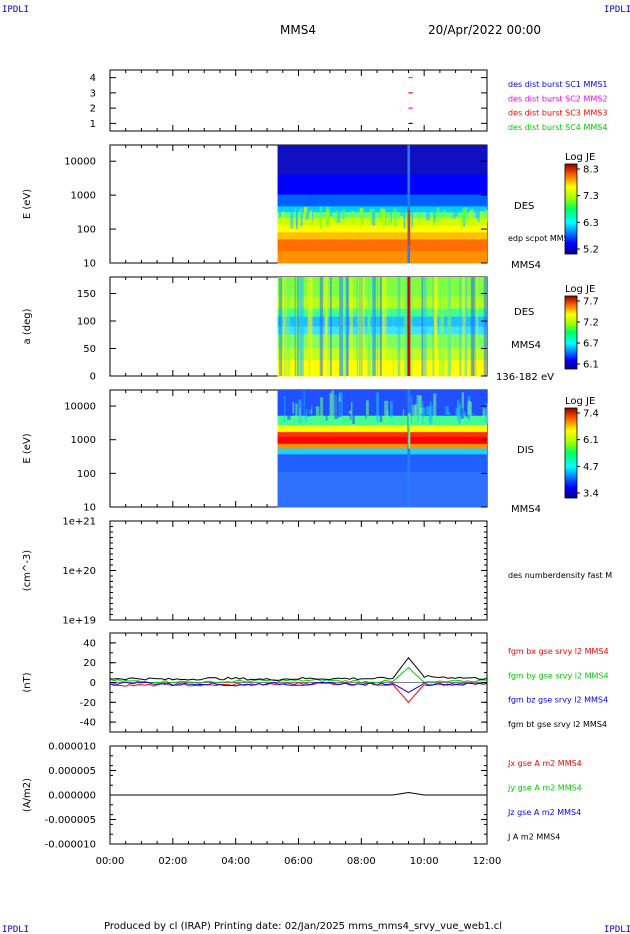  What do you see at coordinates (298, 687) in the screenshot?
I see `bfield-series-bz` at bounding box center [298, 687].